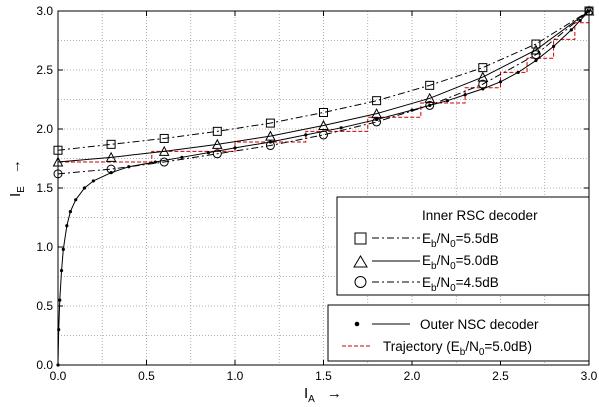  Describe the element at coordinates (323, 395) in the screenshot. I see `x-axis-label: IA →` at that location.